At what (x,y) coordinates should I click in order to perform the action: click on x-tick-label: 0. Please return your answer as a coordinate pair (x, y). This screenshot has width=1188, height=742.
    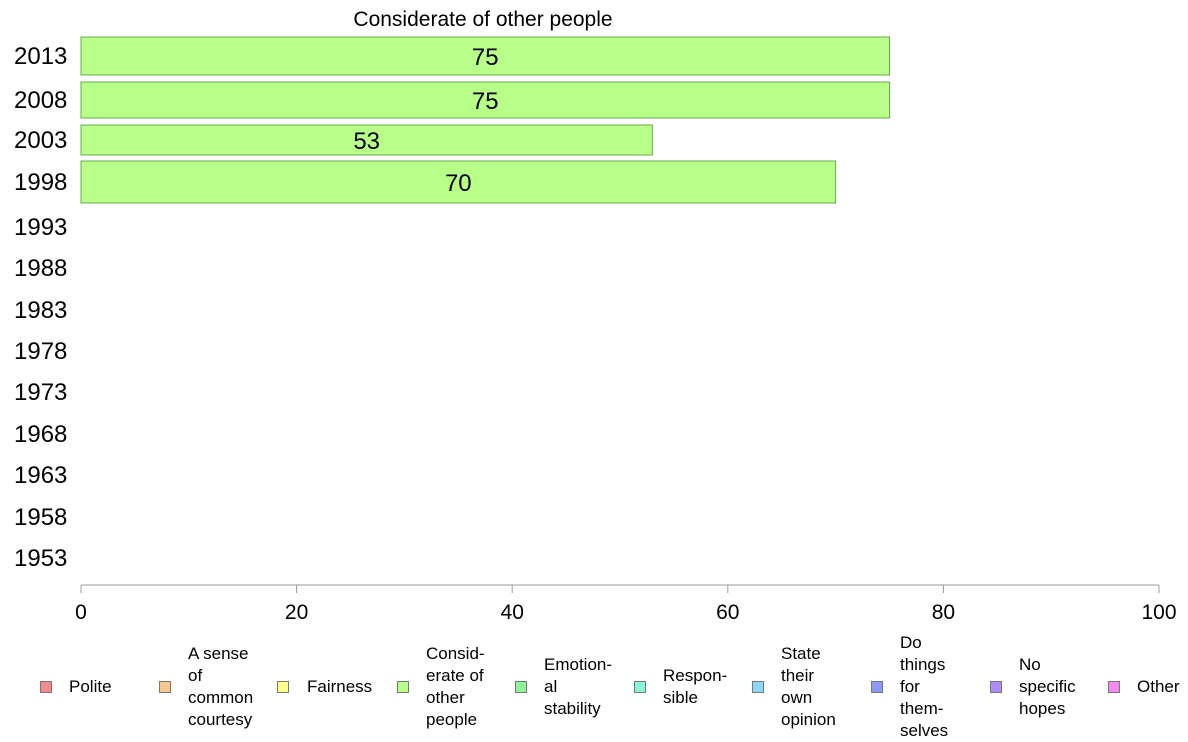
    Looking at the image, I should click on (81, 612).